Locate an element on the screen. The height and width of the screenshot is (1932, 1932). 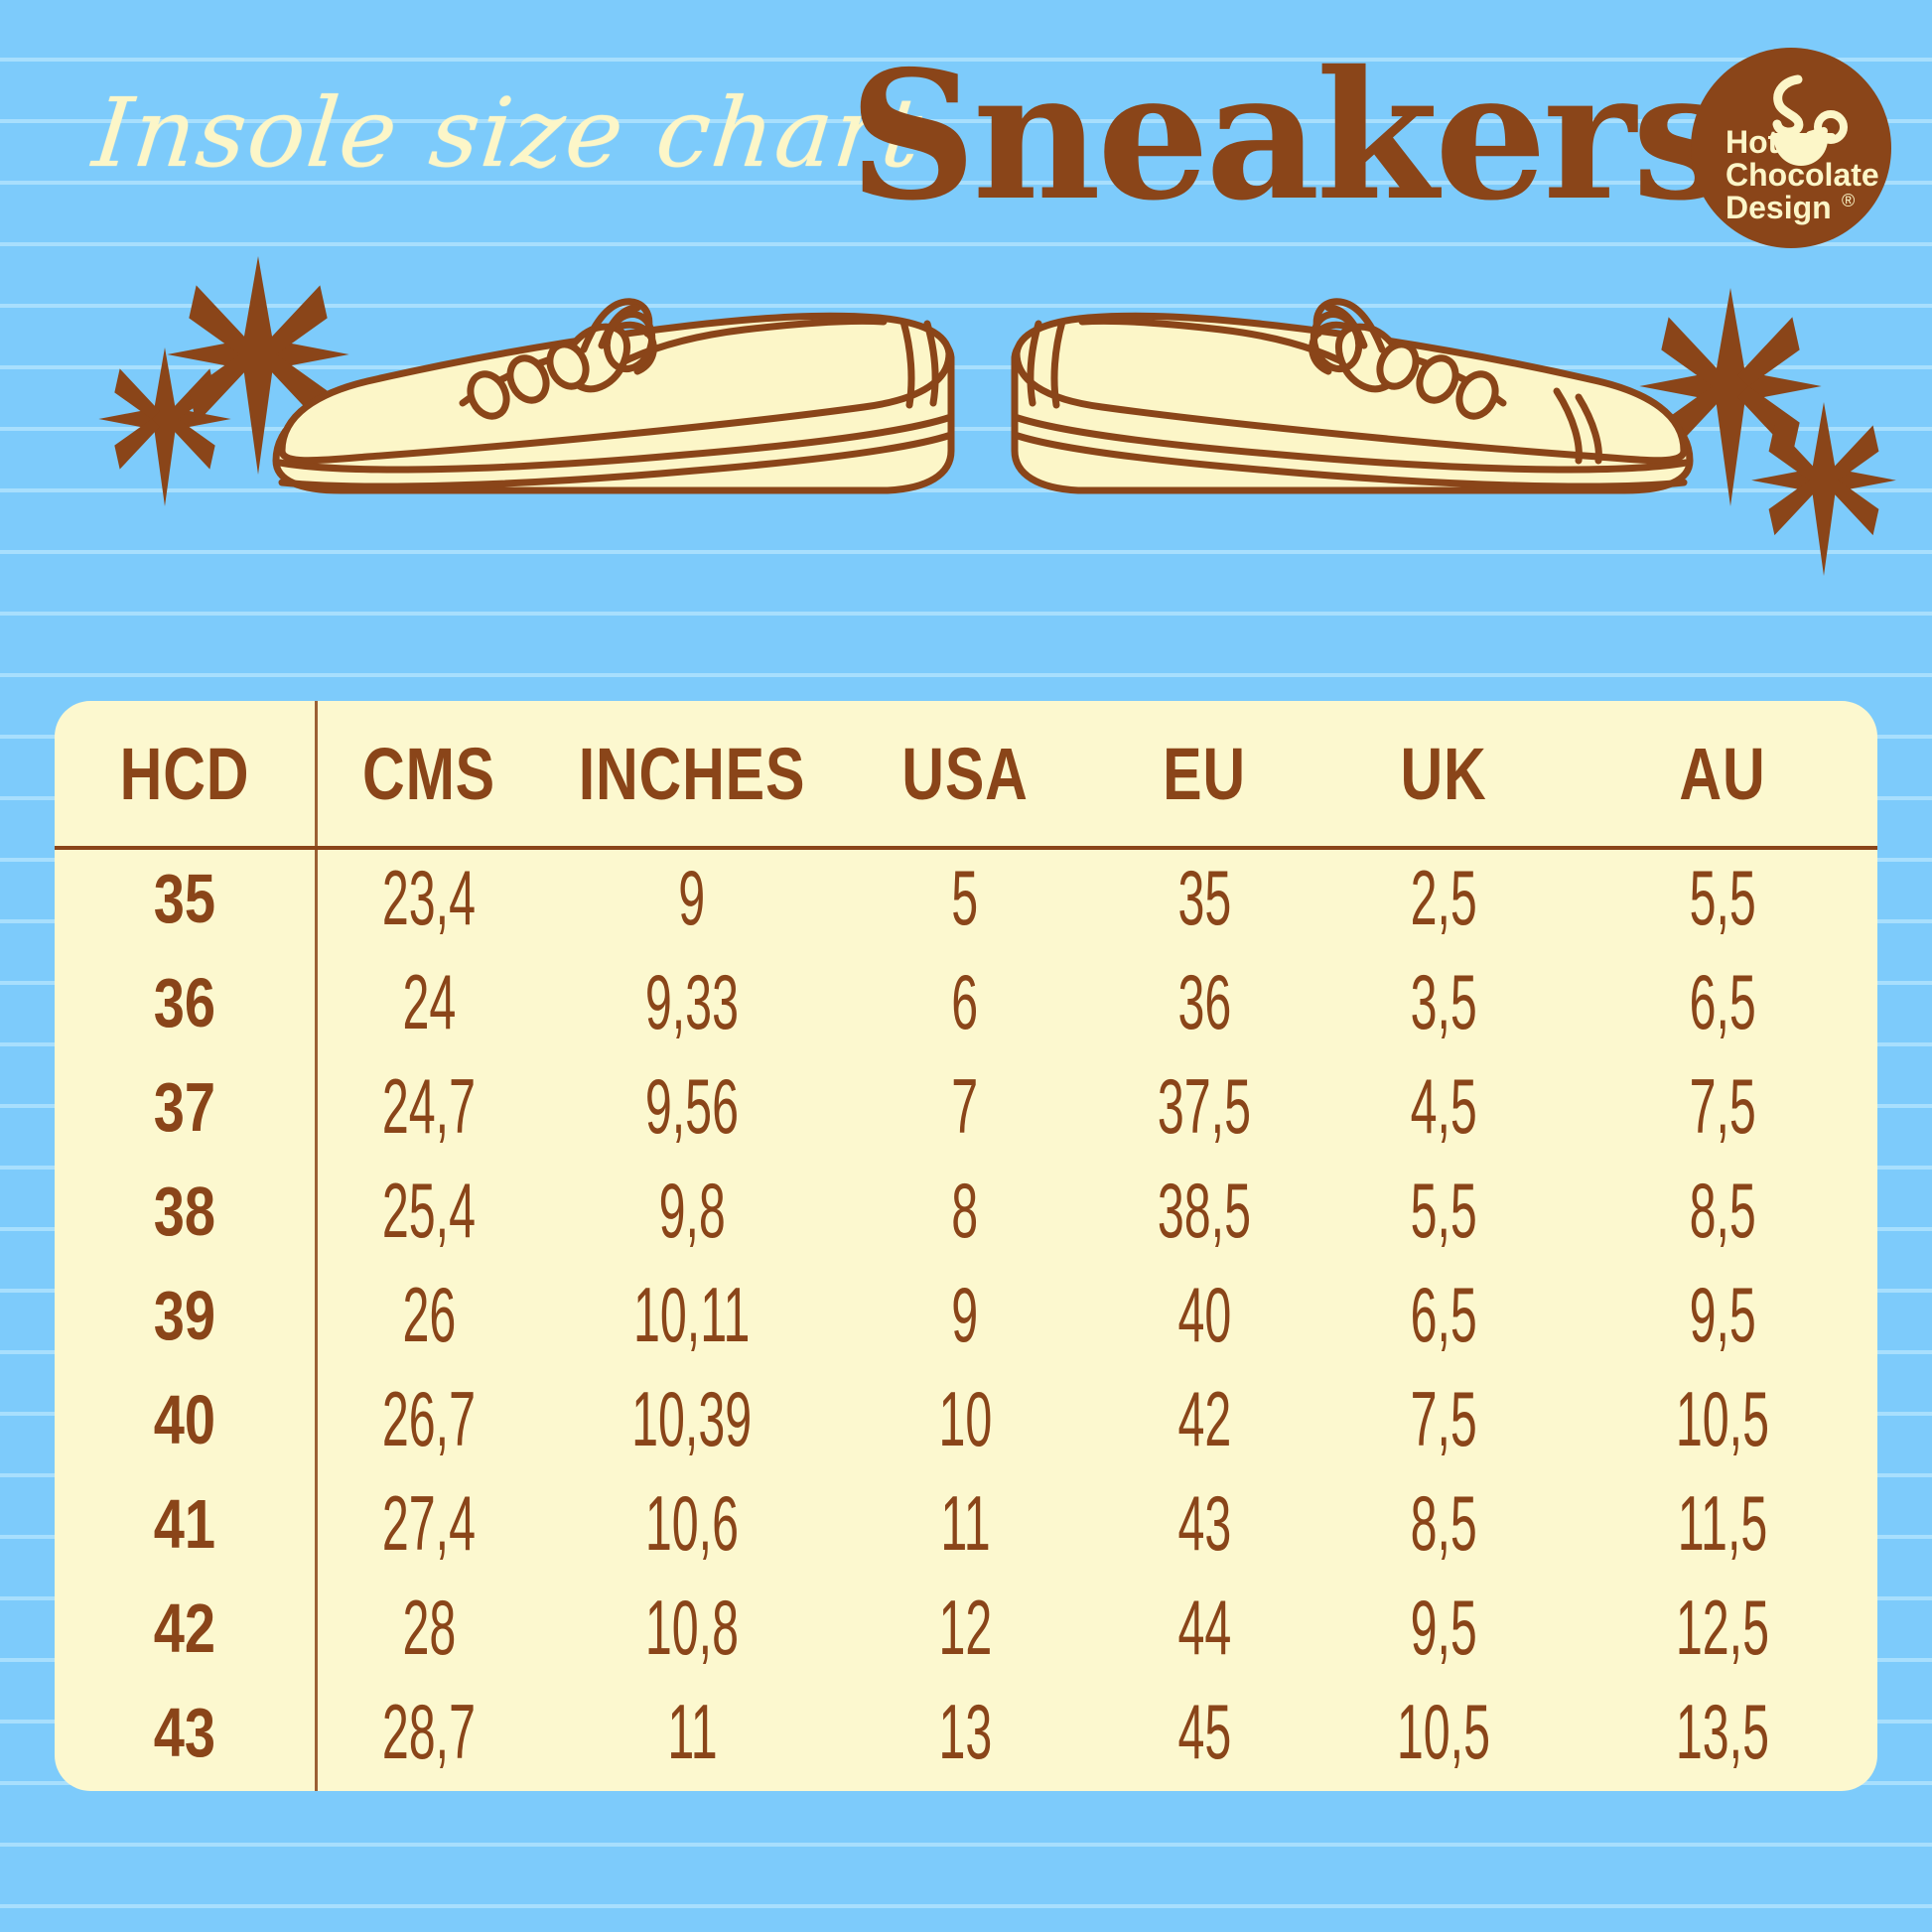
page-title: Sneakers is located at coordinates (1290, 136).